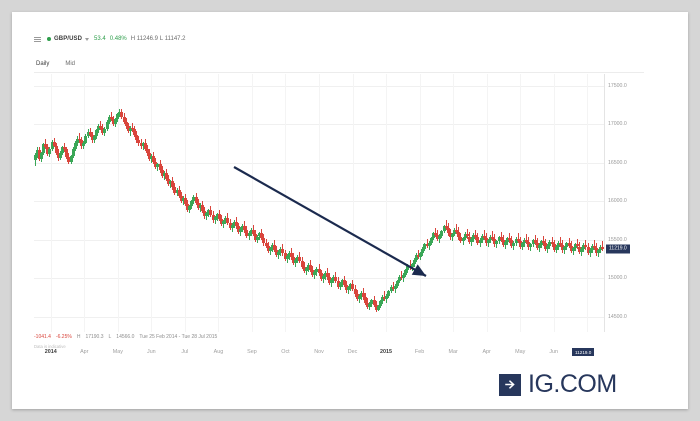 The width and height of the screenshot is (700, 421). I want to click on price-change: 53.4, so click(100, 39).